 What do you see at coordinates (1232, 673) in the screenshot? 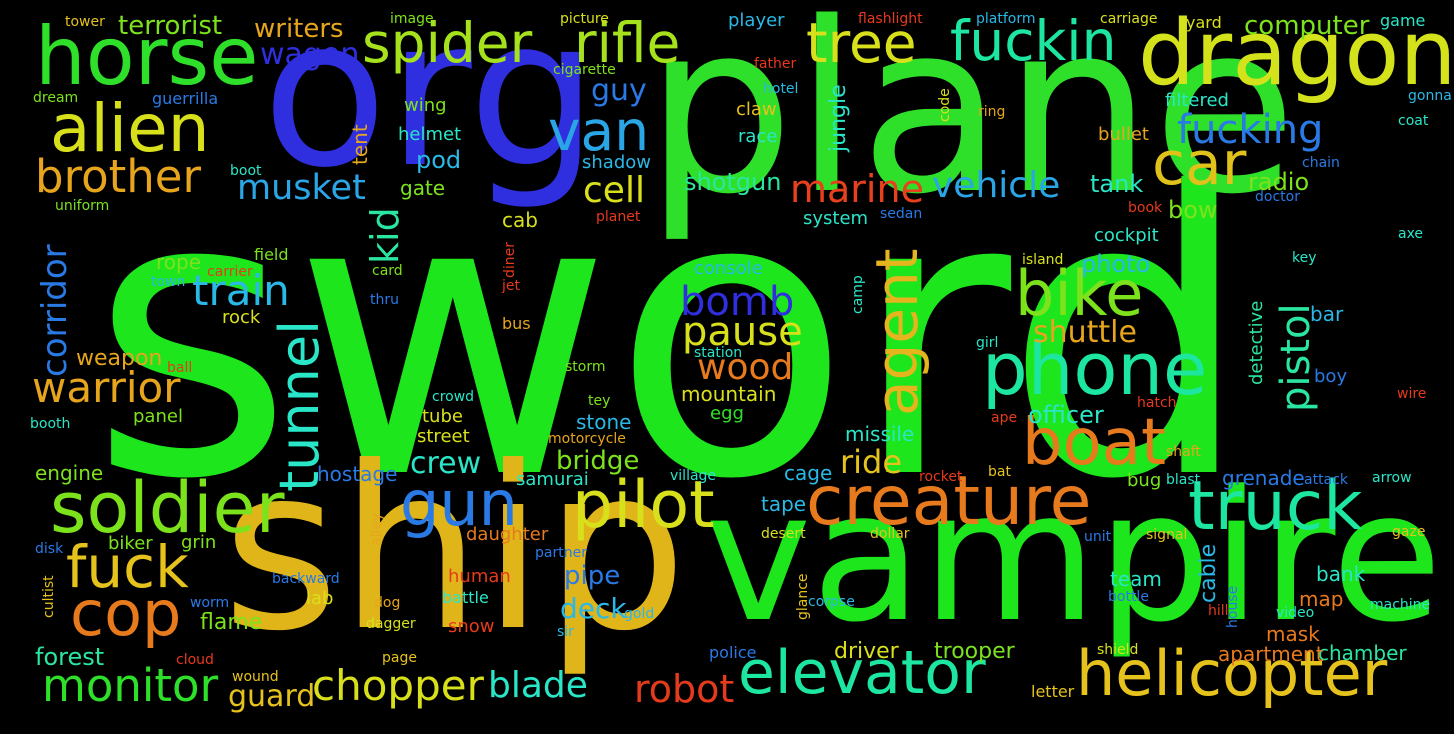
I see `word: helicopter` at bounding box center [1232, 673].